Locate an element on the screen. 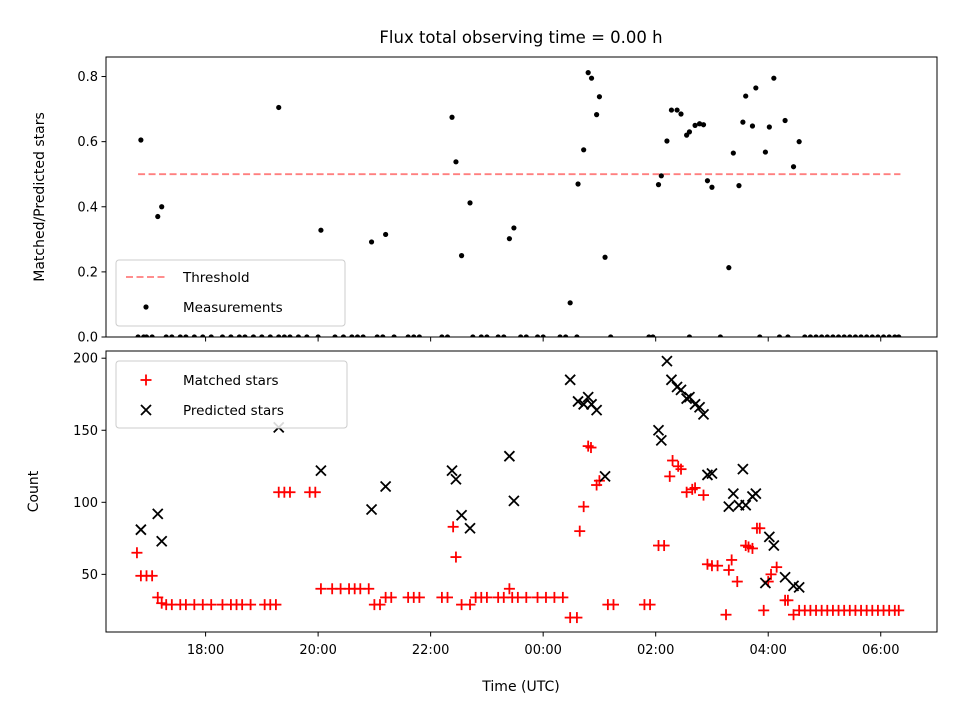  y-tick-label: 0.0 is located at coordinates (87, 338).